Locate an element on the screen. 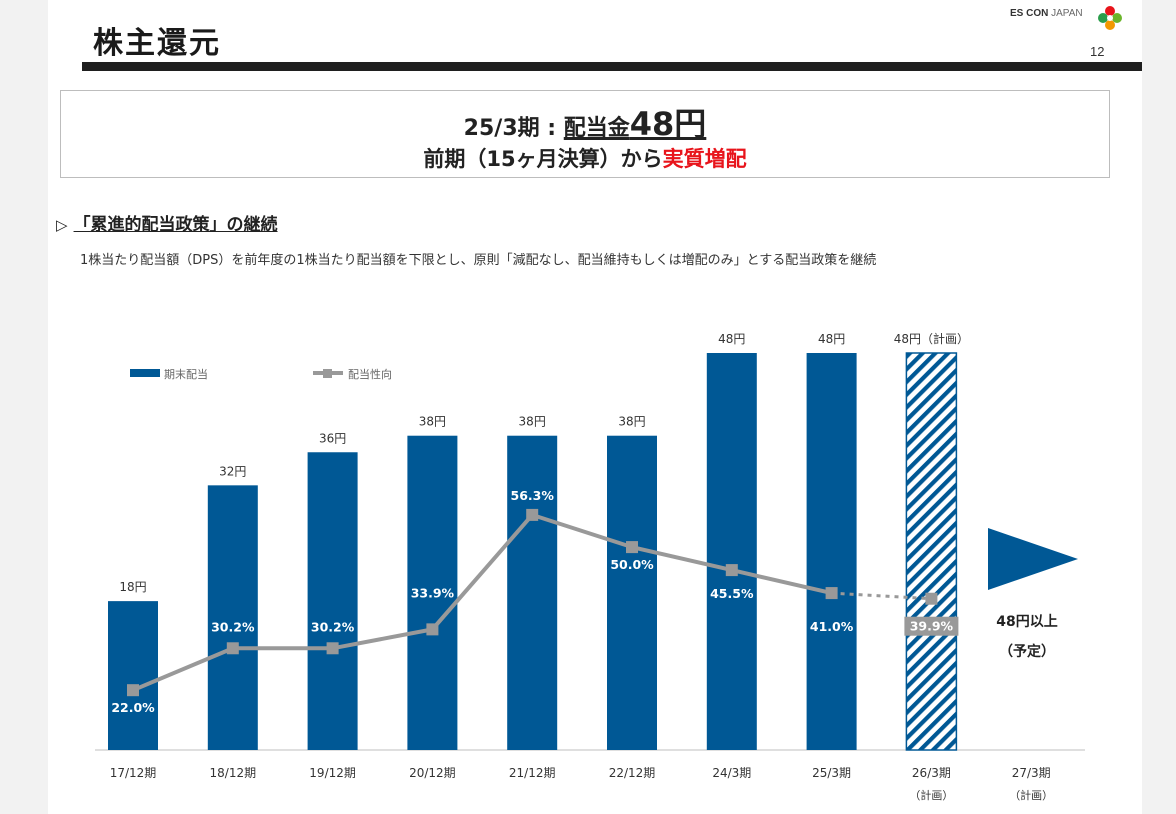 Image resolution: width=1176 pixels, height=814 pixels. x-tick-label: 27/3期 is located at coordinates (1031, 773).